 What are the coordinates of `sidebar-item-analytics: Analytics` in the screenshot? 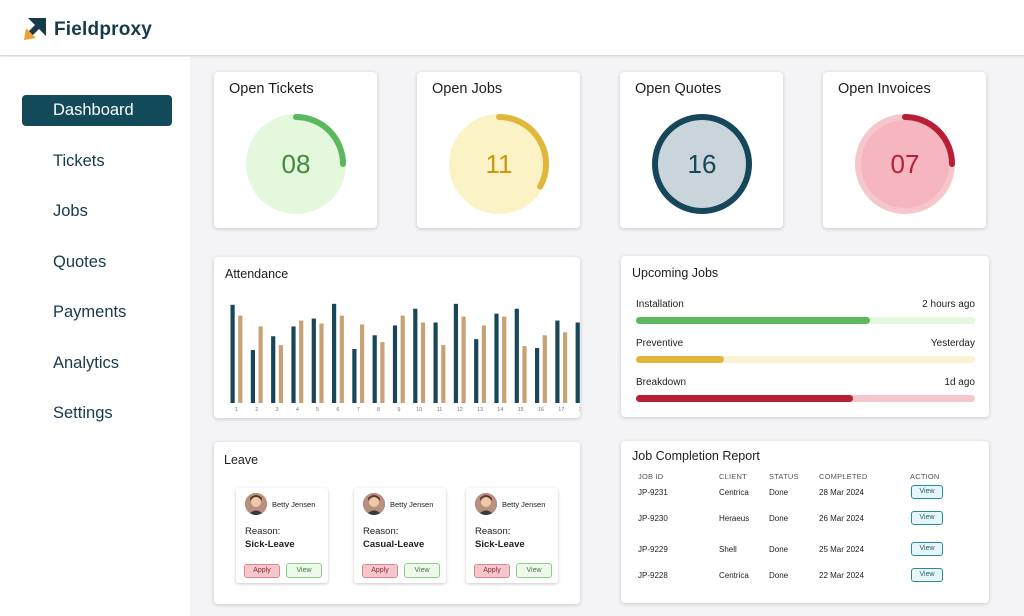 It's located at (86, 363).